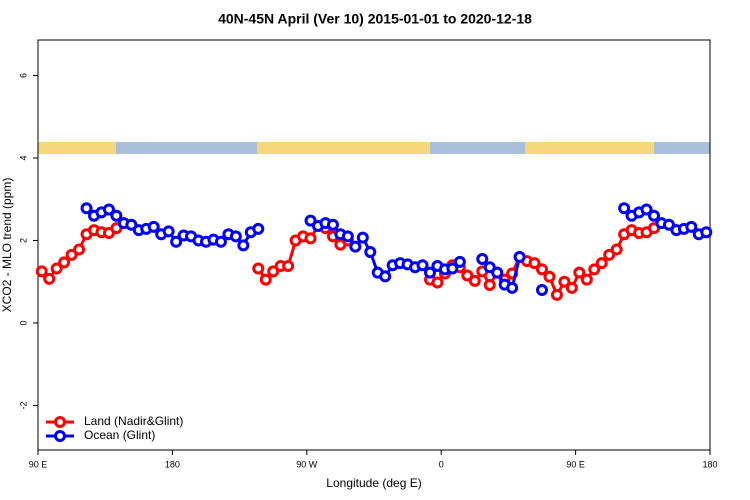 Image resolution: width=750 pixels, height=500 pixels. I want to click on y-tick-label: -2, so click(23, 405).